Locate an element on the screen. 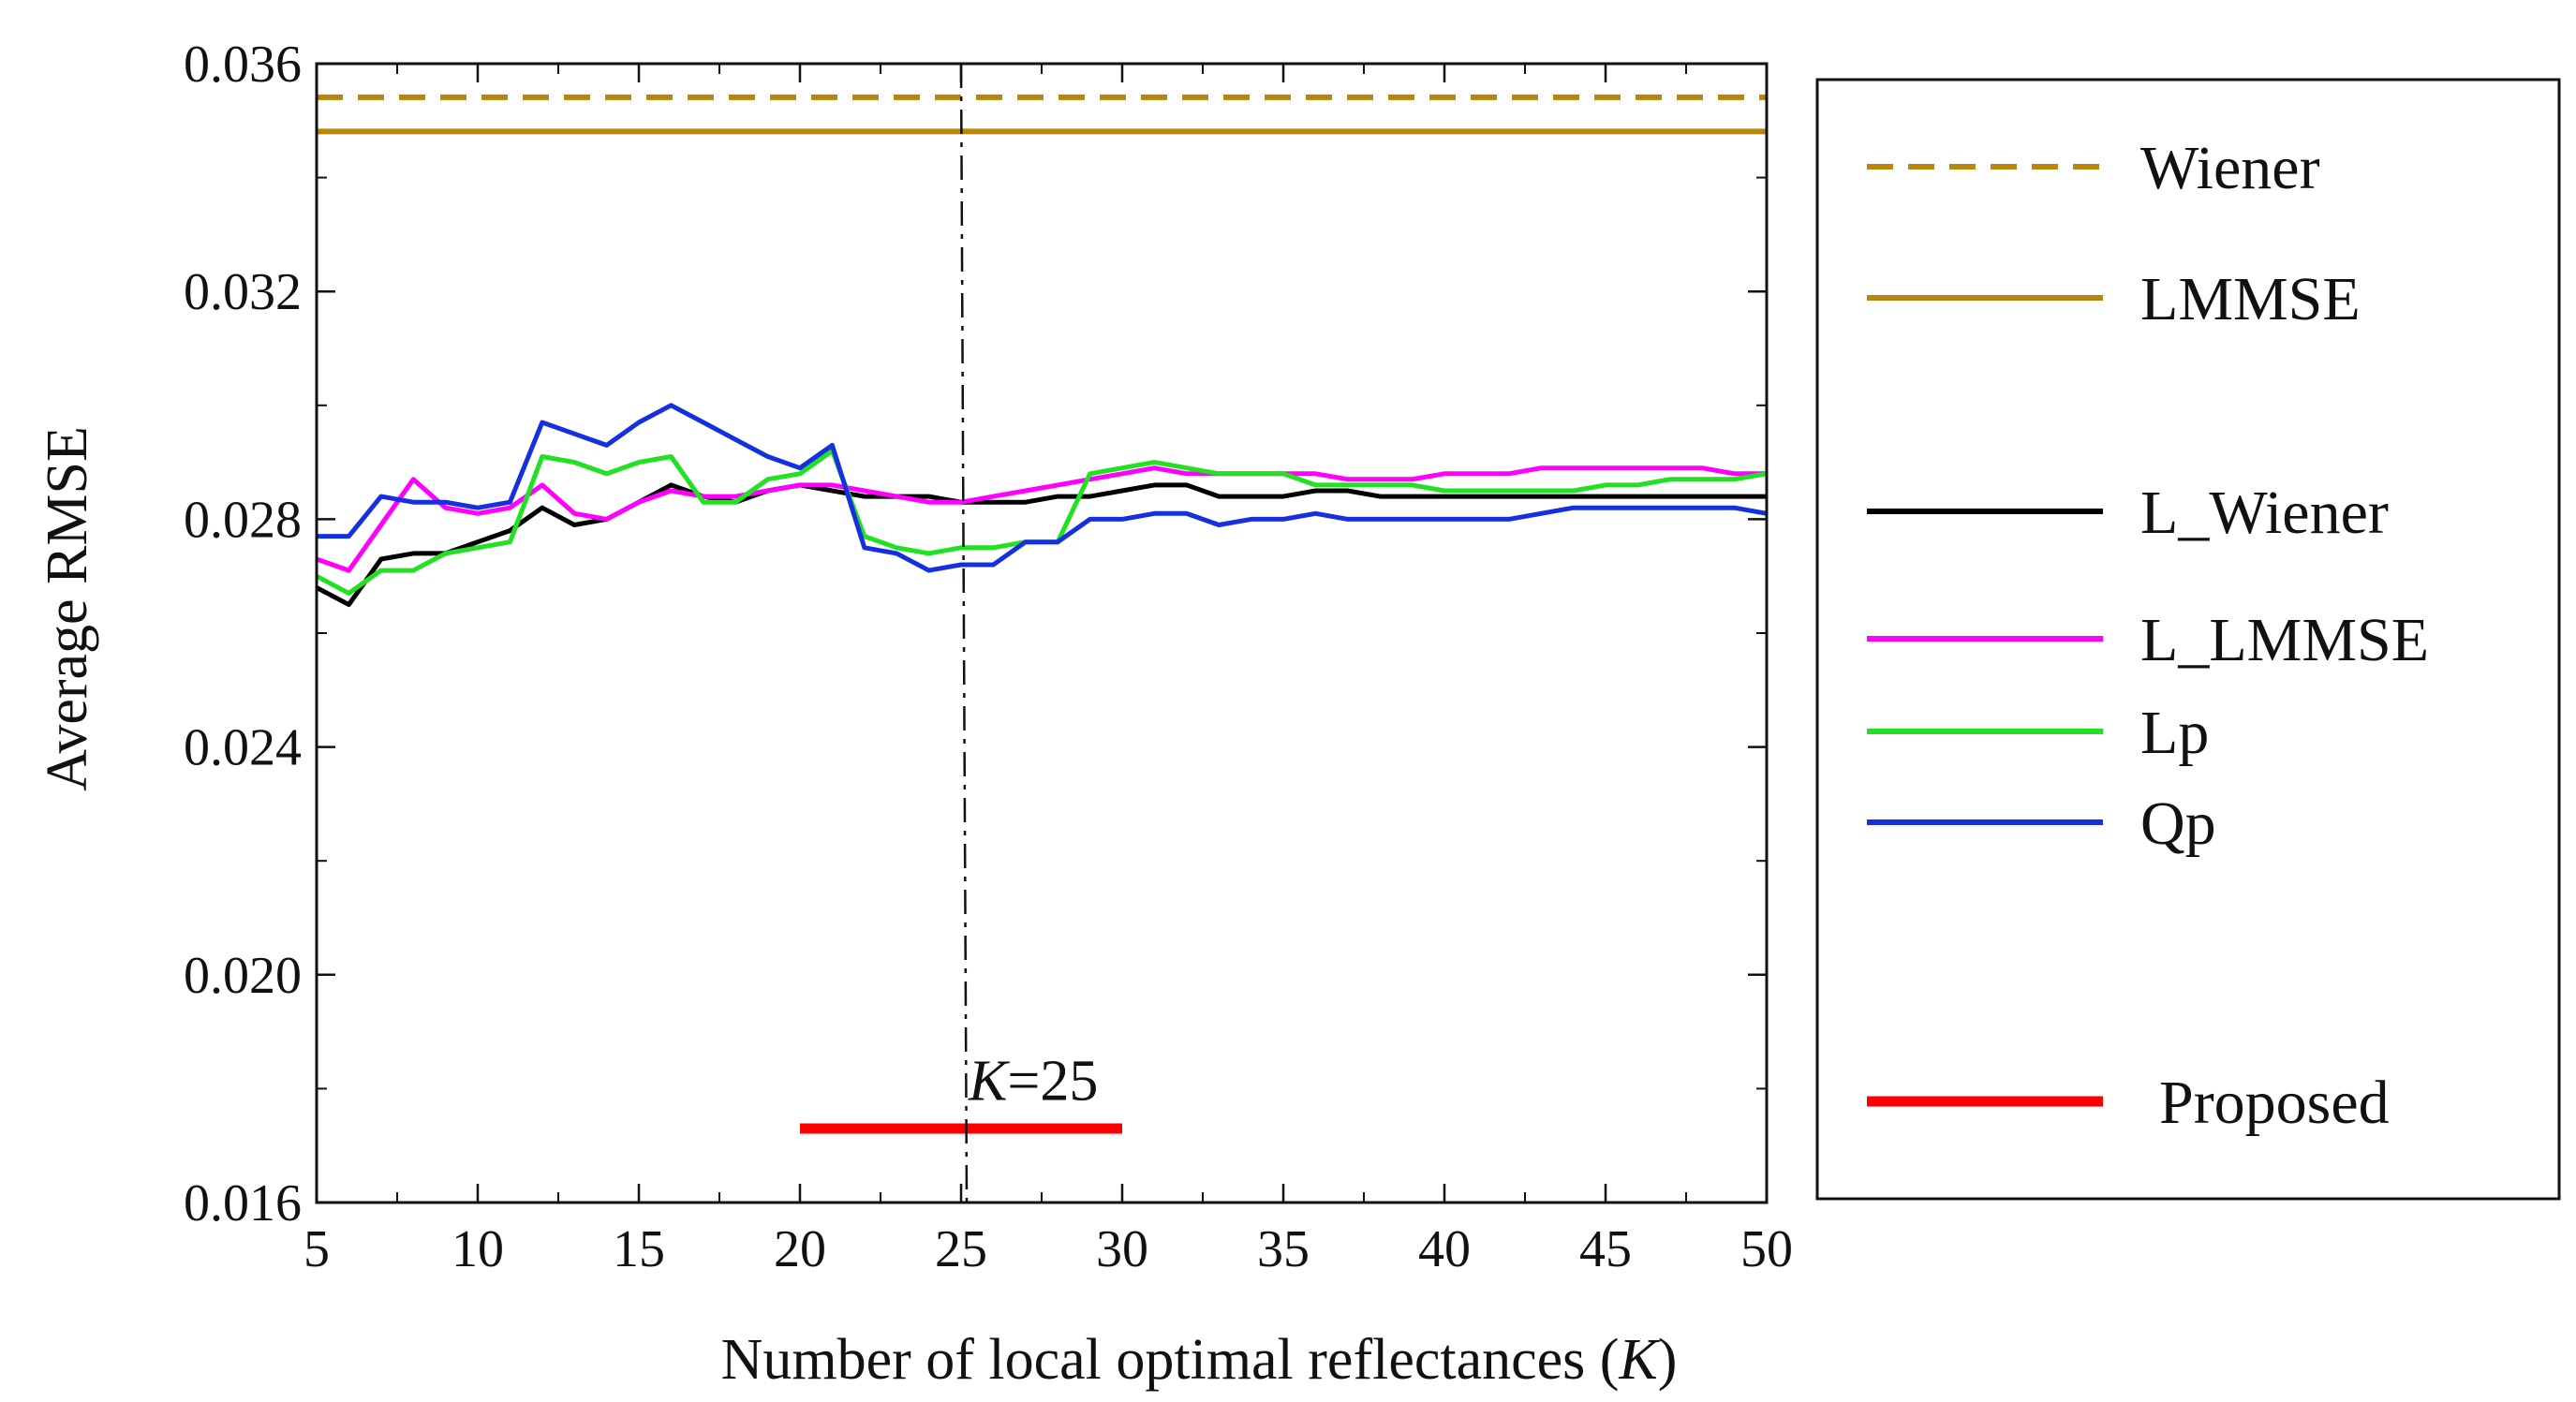  x-tick-label: 35 is located at coordinates (1284, 1249).